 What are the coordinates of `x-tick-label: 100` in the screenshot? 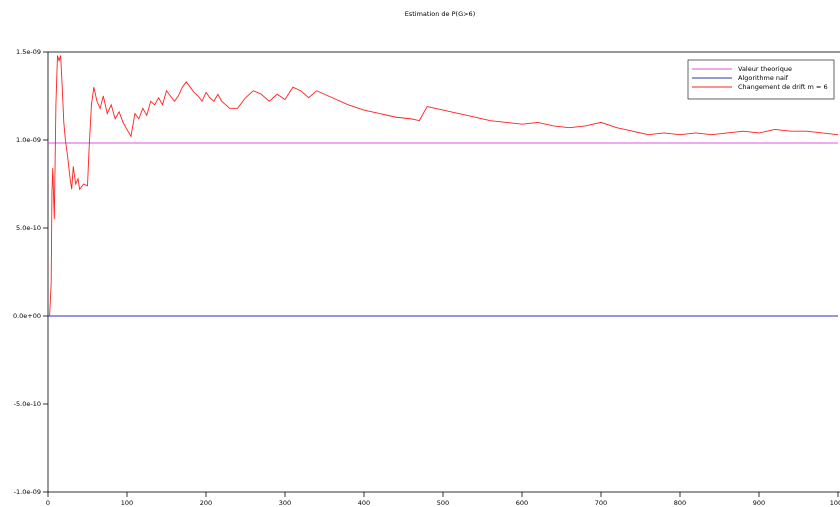 It's located at (127, 503).